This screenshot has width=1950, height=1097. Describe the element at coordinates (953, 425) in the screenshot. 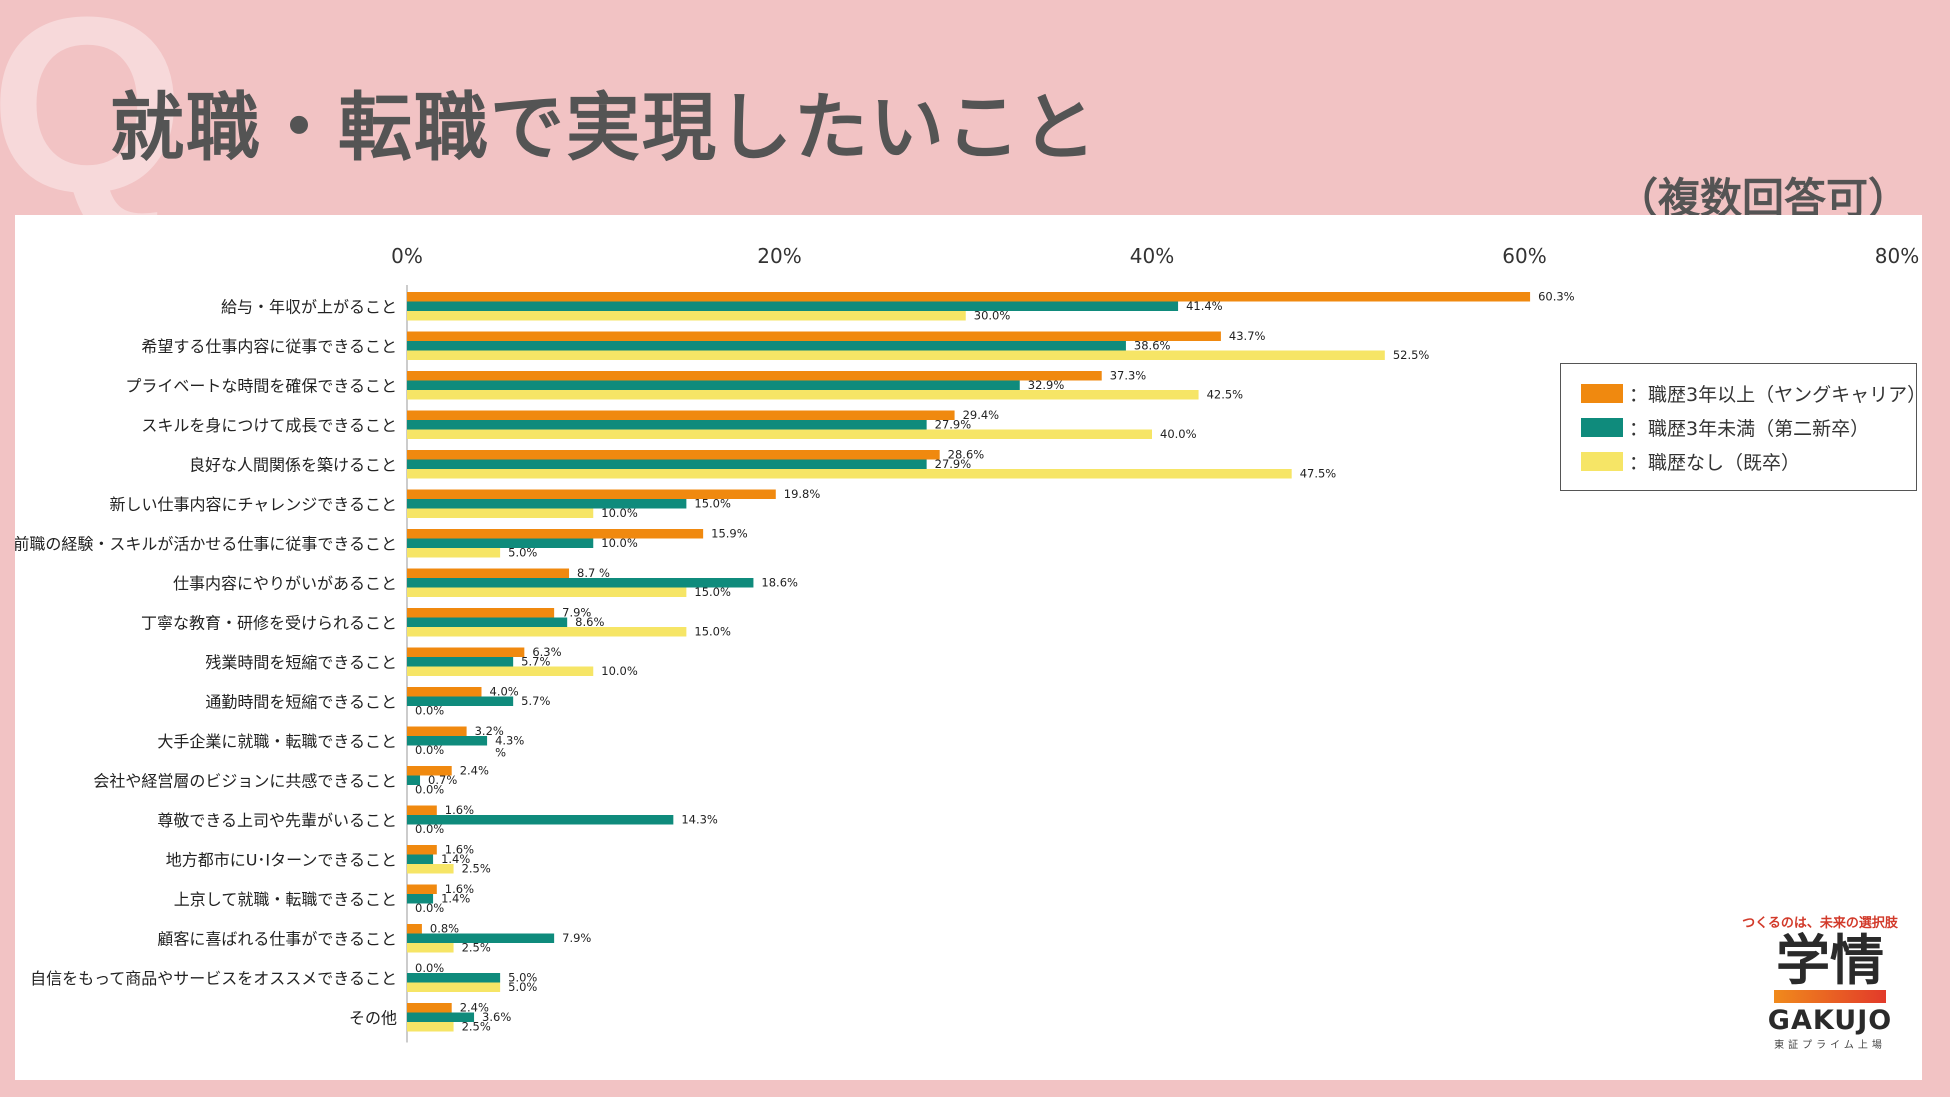

I see `data-label: 27.9%` at that location.